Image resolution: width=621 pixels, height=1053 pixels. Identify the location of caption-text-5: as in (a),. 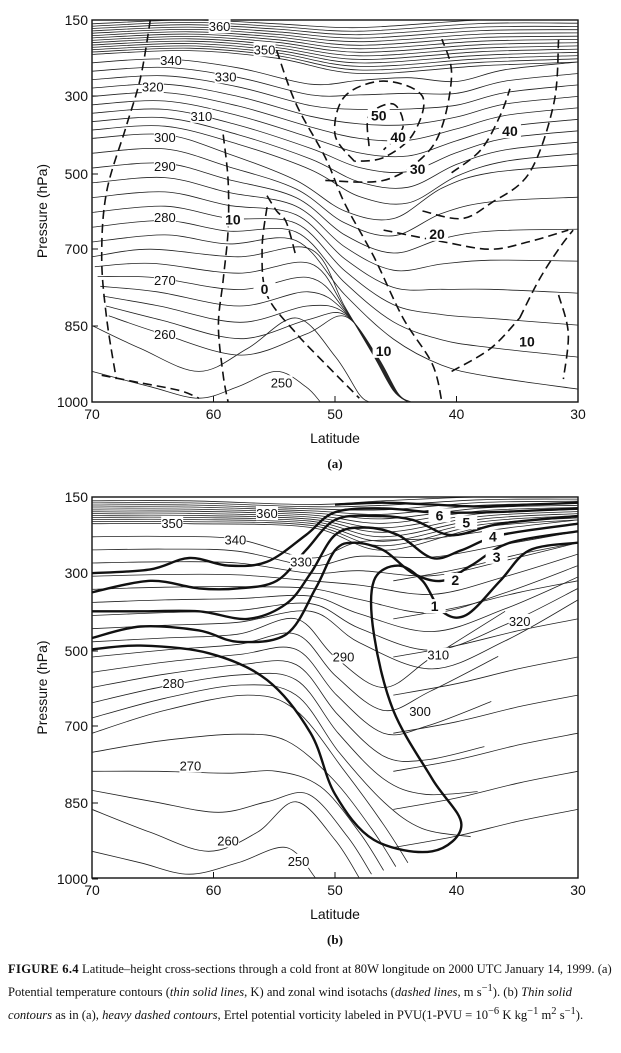
(77, 1015).